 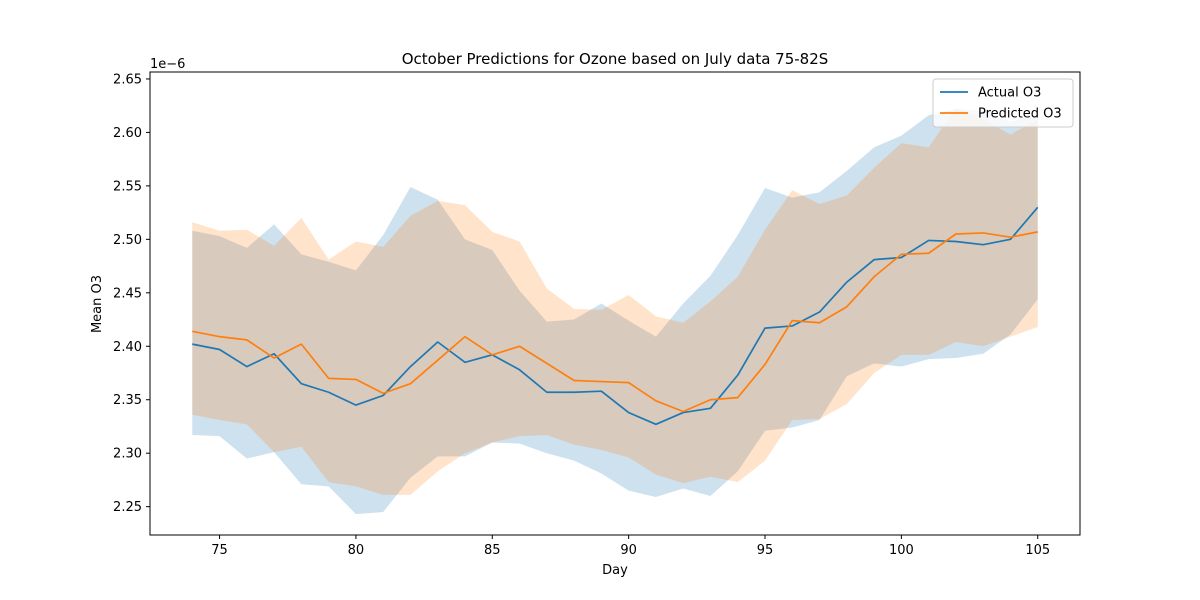 What do you see at coordinates (127, 293) in the screenshot?
I see `y-tick-label: 2.45` at bounding box center [127, 293].